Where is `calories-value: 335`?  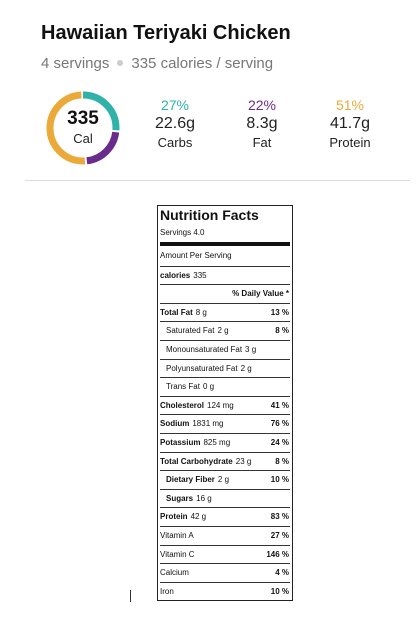
calories-value: 335 is located at coordinates (200, 275).